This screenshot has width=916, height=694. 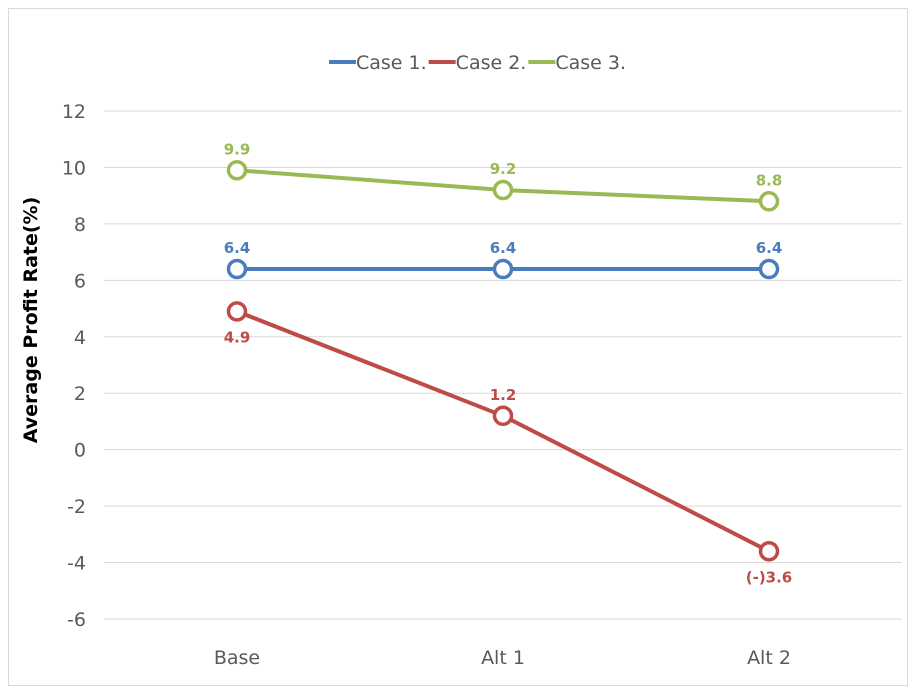 What do you see at coordinates (80, 394) in the screenshot?
I see `y-tick-label: 2` at bounding box center [80, 394].